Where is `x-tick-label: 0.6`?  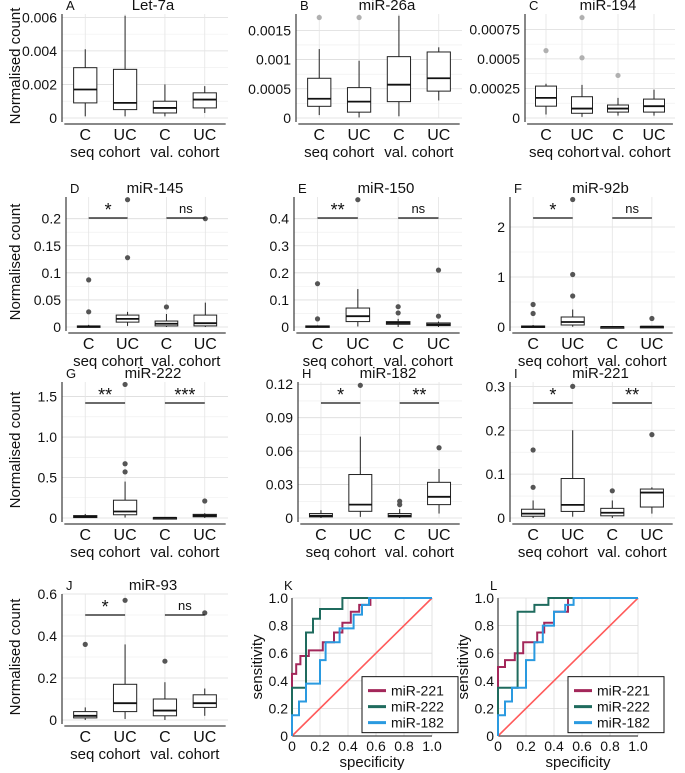
x-tick-label: 0.6 is located at coordinates (376, 746).